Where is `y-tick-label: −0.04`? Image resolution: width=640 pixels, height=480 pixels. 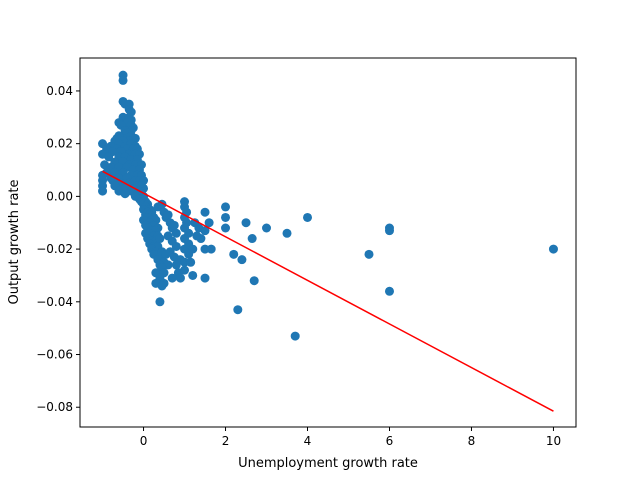
y-tick-label: −0.04 is located at coordinates (54, 302).